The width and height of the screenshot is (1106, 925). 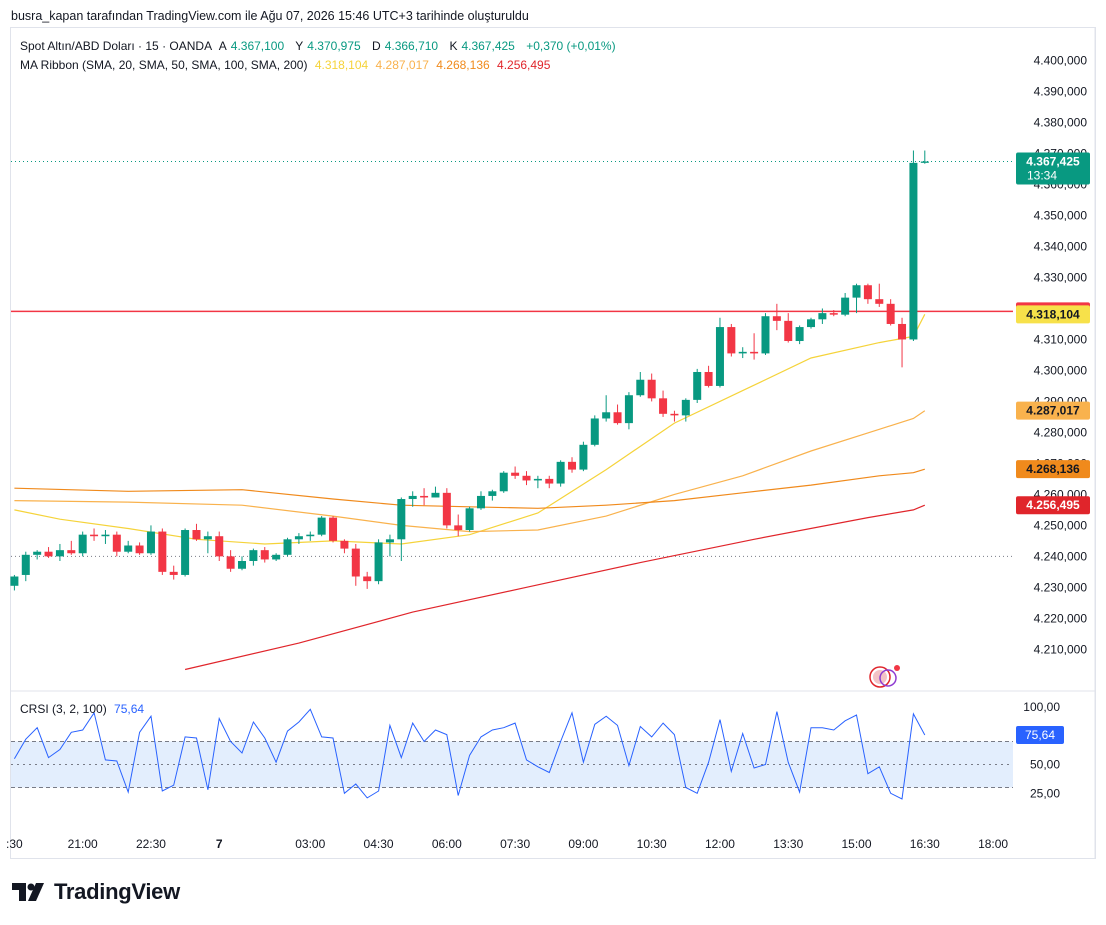 I want to click on crsi-value: 75,64, so click(x=129, y=709).